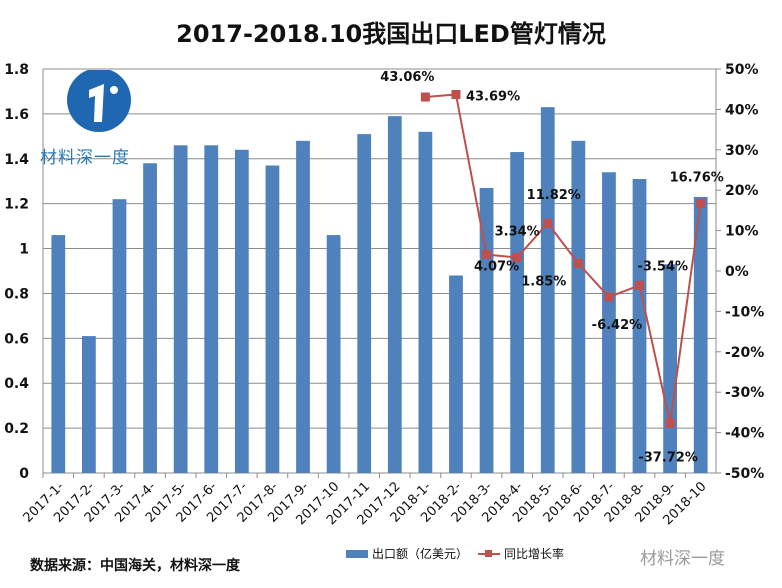 The height and width of the screenshot is (588, 782). I want to click on data-label: 16.76%, so click(697, 177).